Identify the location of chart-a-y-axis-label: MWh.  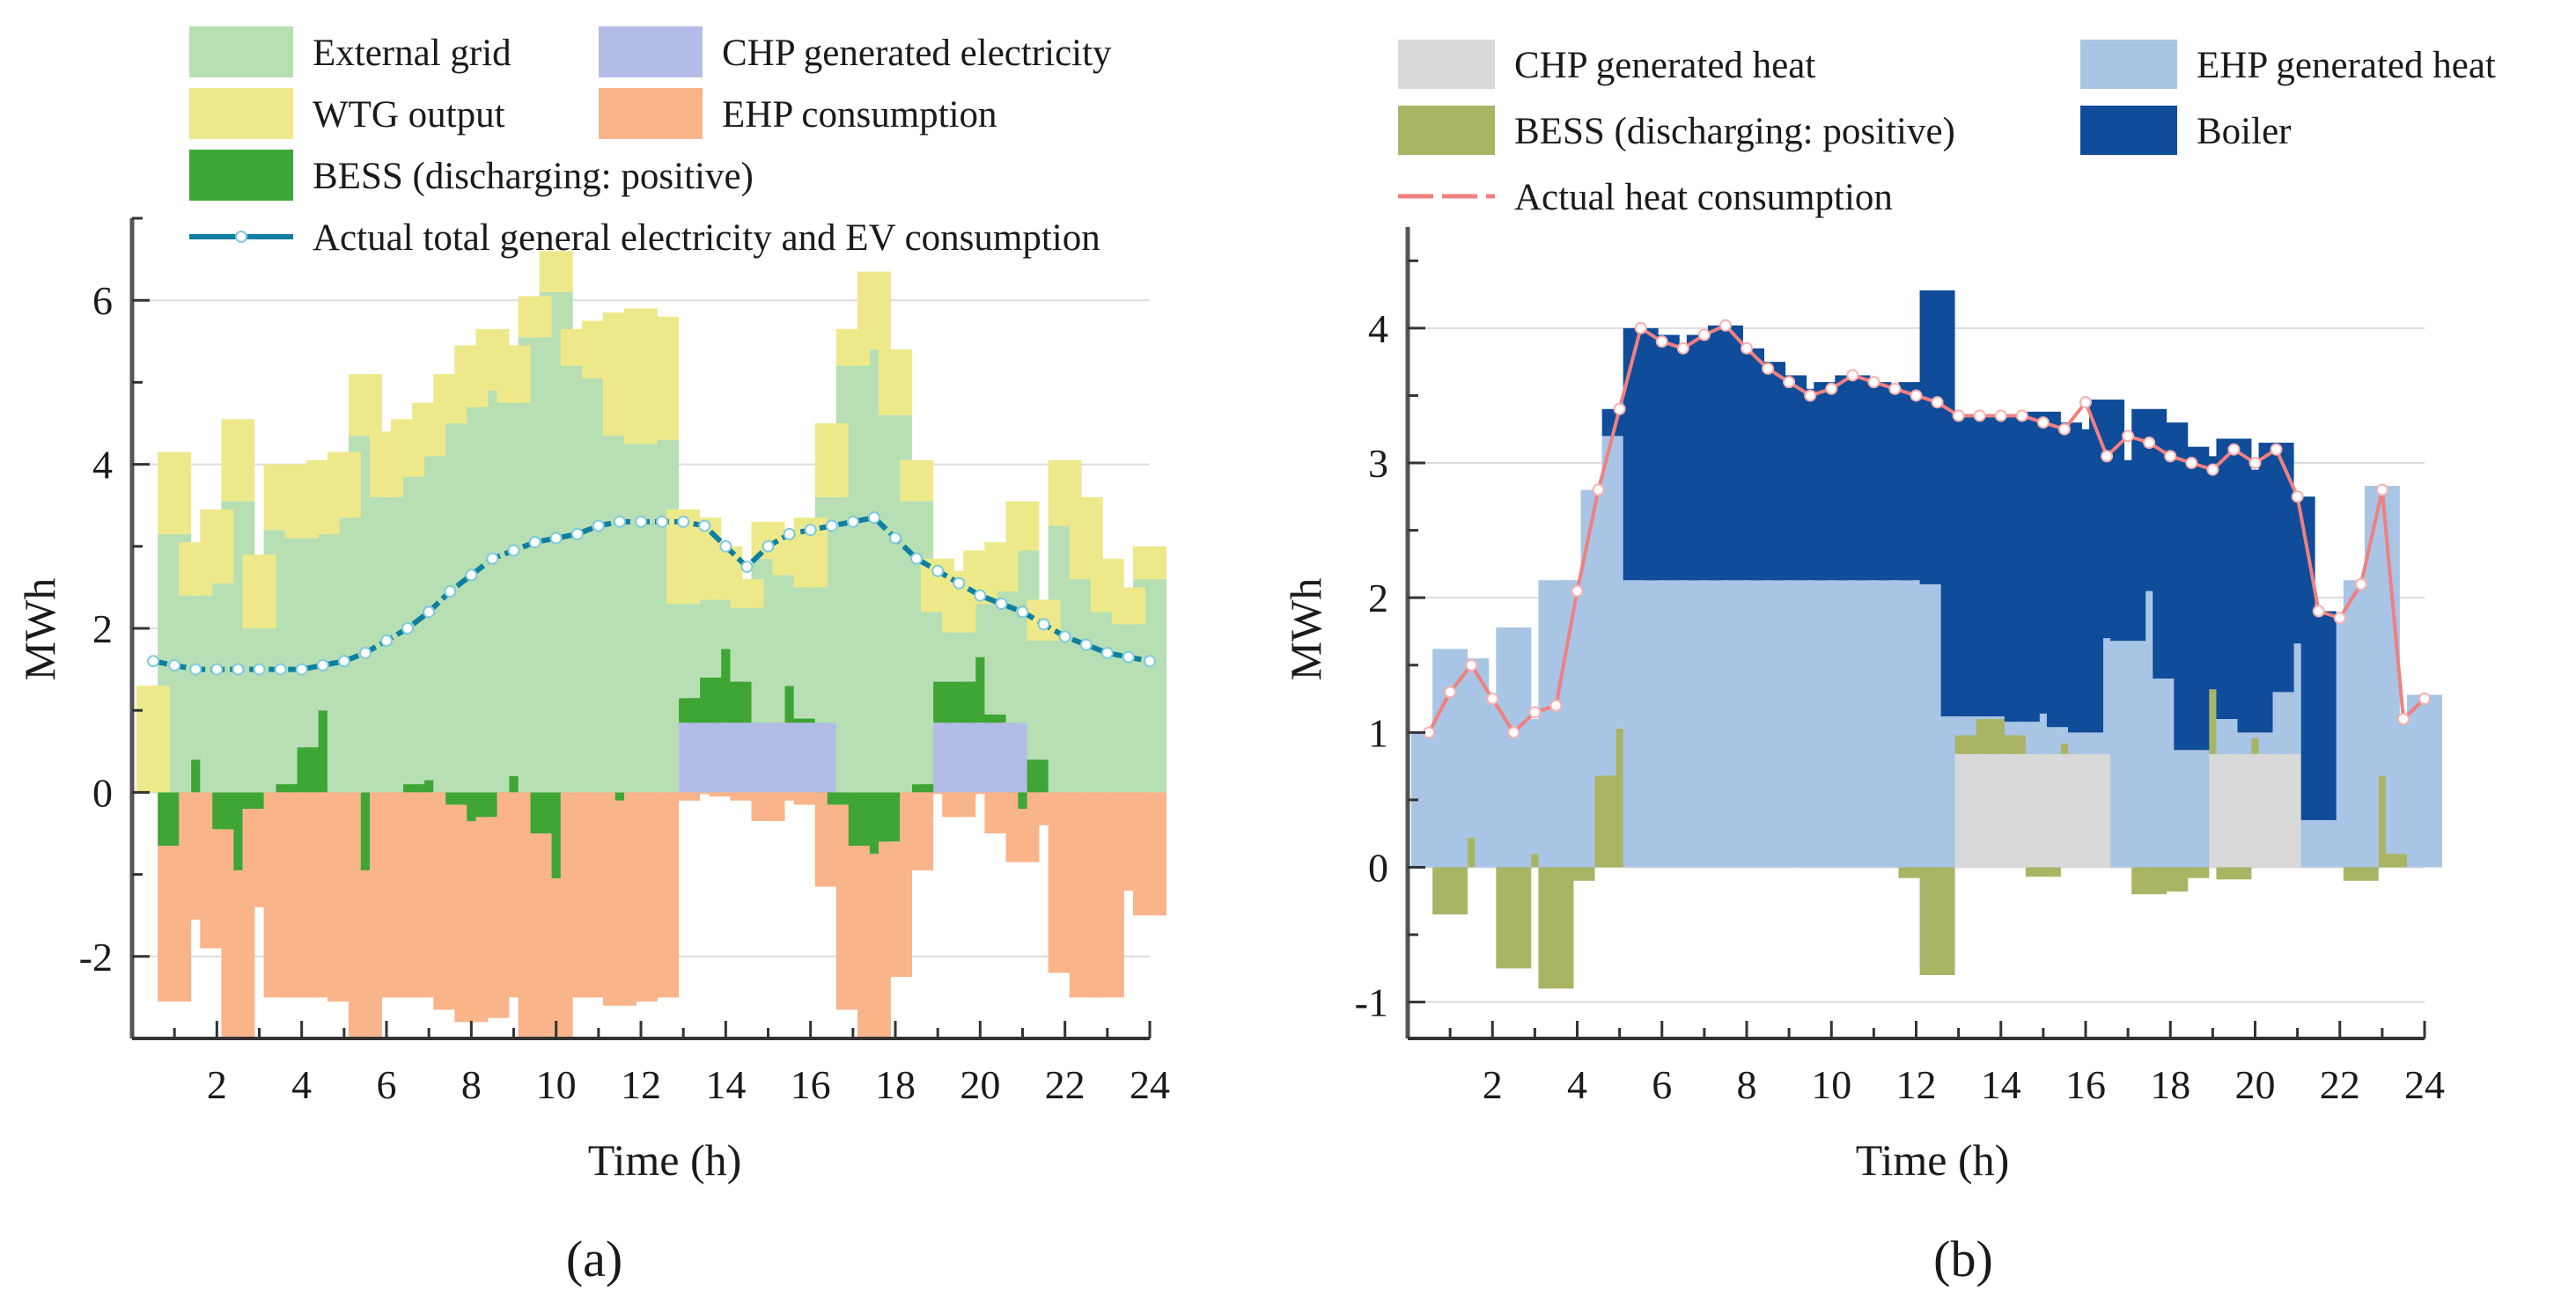
(40, 629).